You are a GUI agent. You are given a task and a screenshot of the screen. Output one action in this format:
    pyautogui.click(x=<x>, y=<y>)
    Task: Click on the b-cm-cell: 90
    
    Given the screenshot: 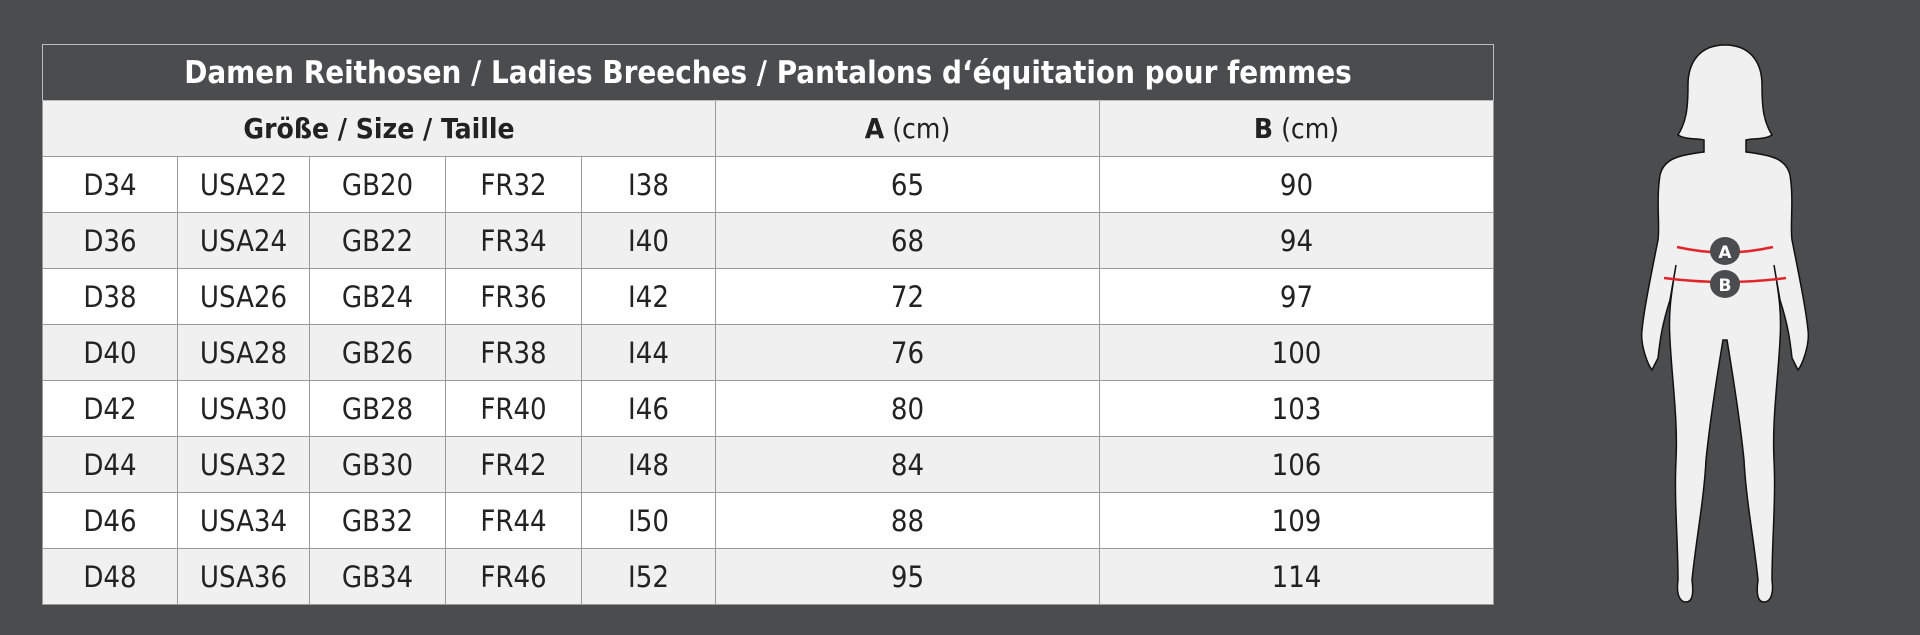 What is the action you would take?
    pyautogui.click(x=1296, y=184)
    